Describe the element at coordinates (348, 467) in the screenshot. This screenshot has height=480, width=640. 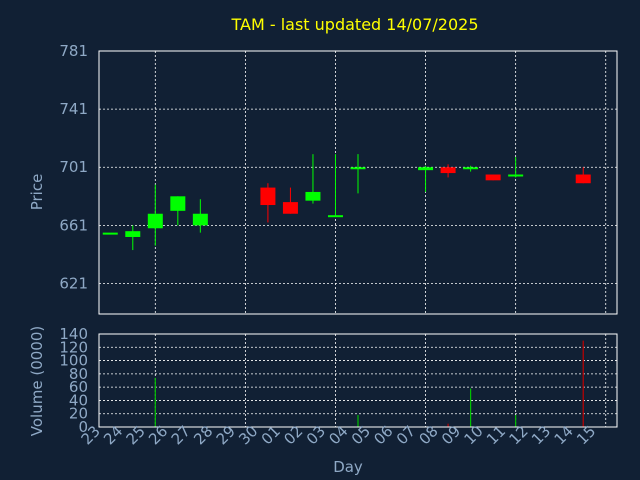
I see `x-axis-label: Day` at that location.